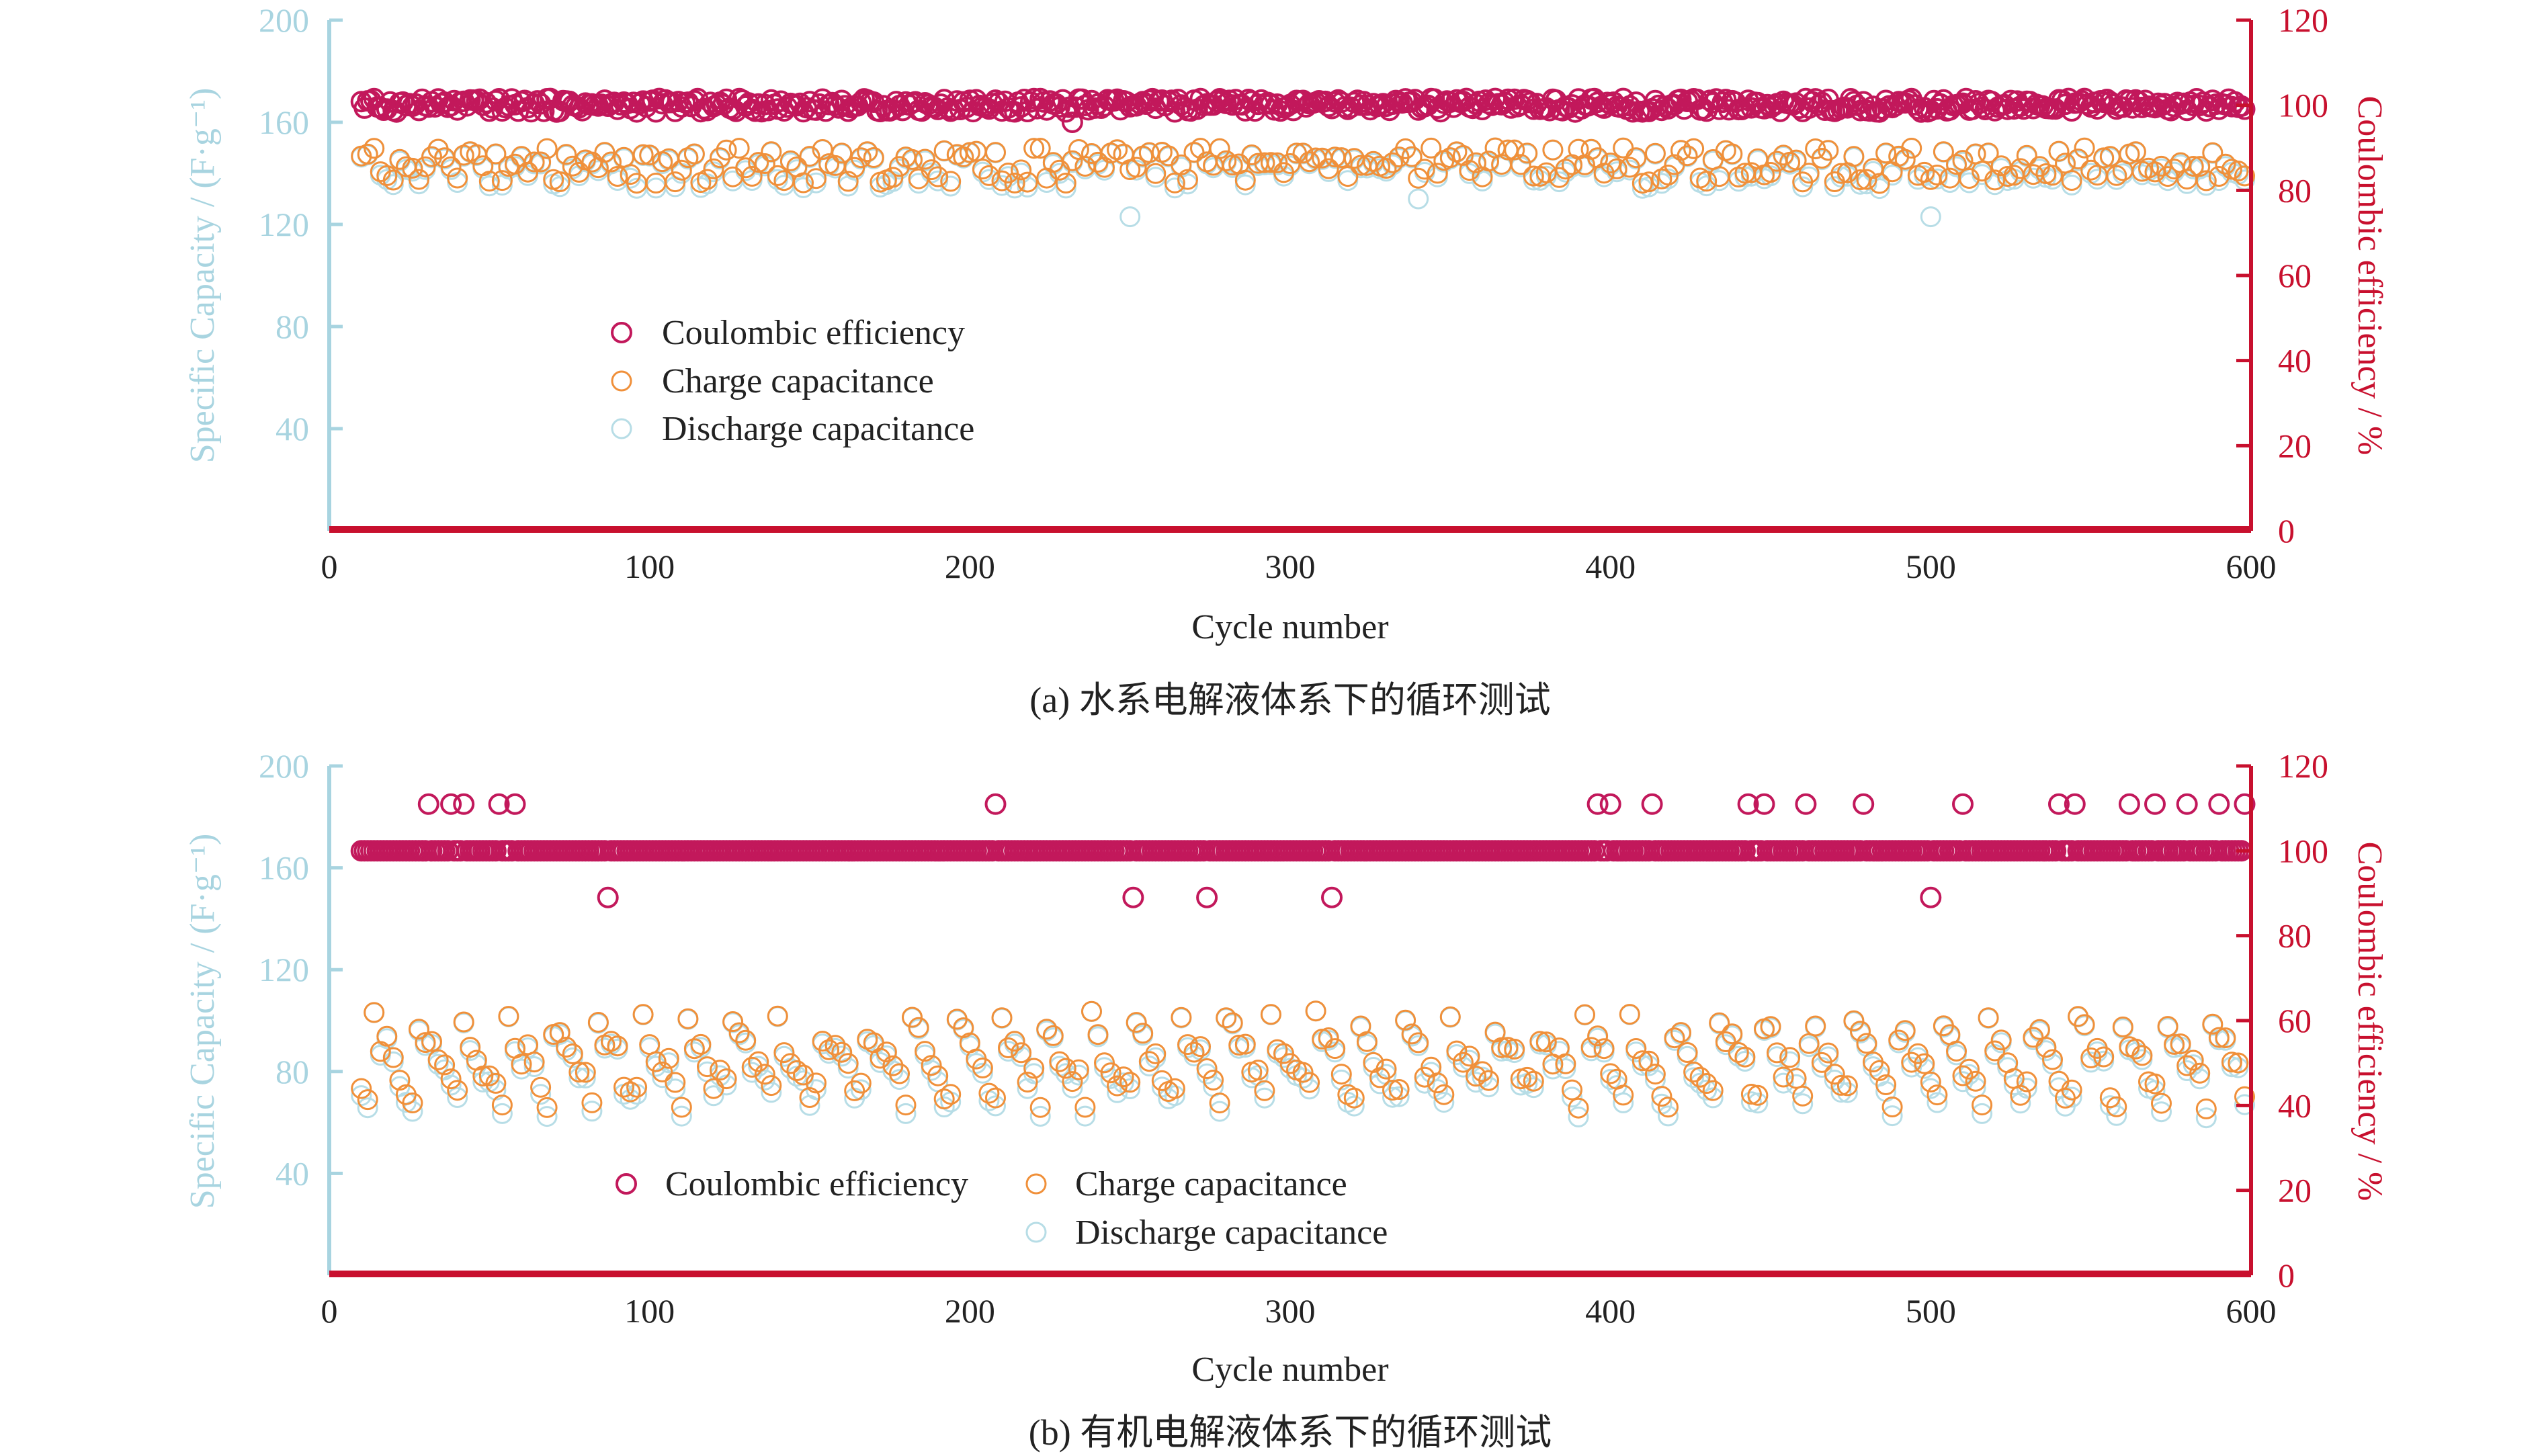 This screenshot has height=1456, width=2540. What do you see at coordinates (2295, 275) in the screenshot?
I see `y-right-tick-label: 60` at bounding box center [2295, 275].